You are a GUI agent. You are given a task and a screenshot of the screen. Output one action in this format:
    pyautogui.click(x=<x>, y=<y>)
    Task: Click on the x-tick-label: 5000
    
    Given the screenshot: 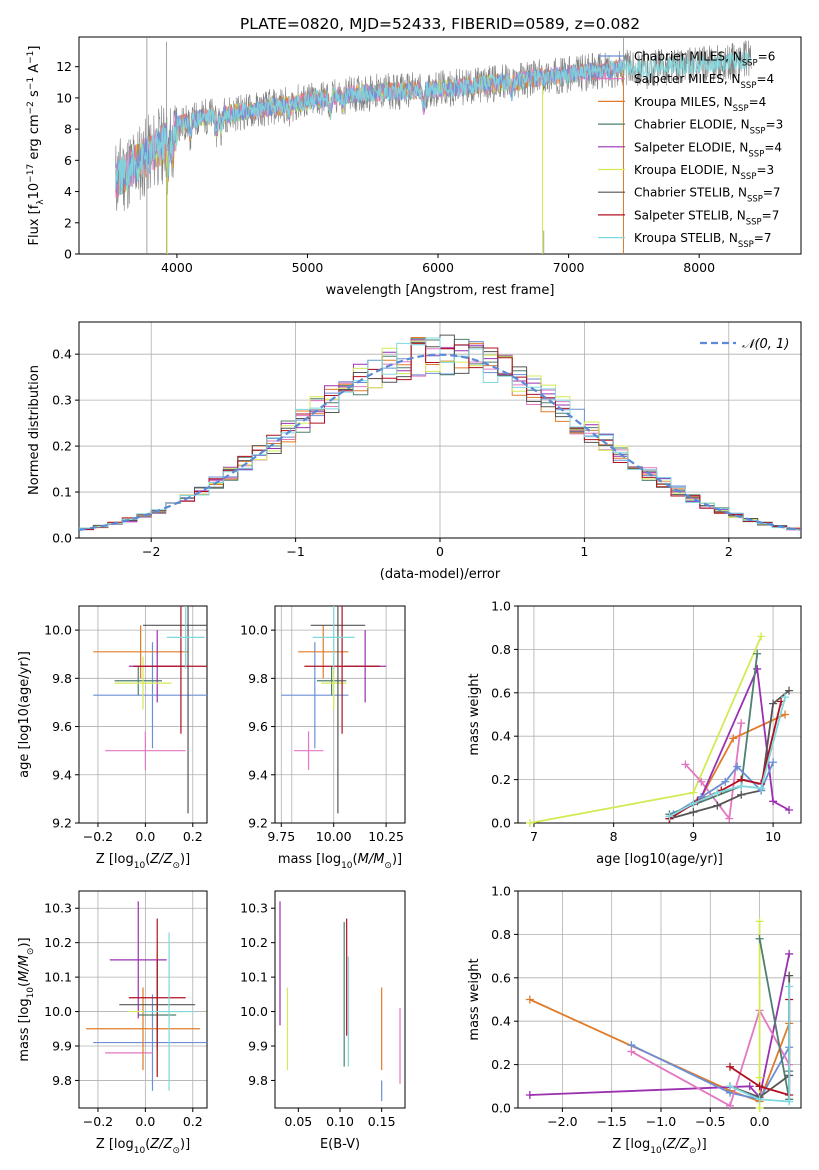 What is the action you would take?
    pyautogui.click(x=308, y=267)
    